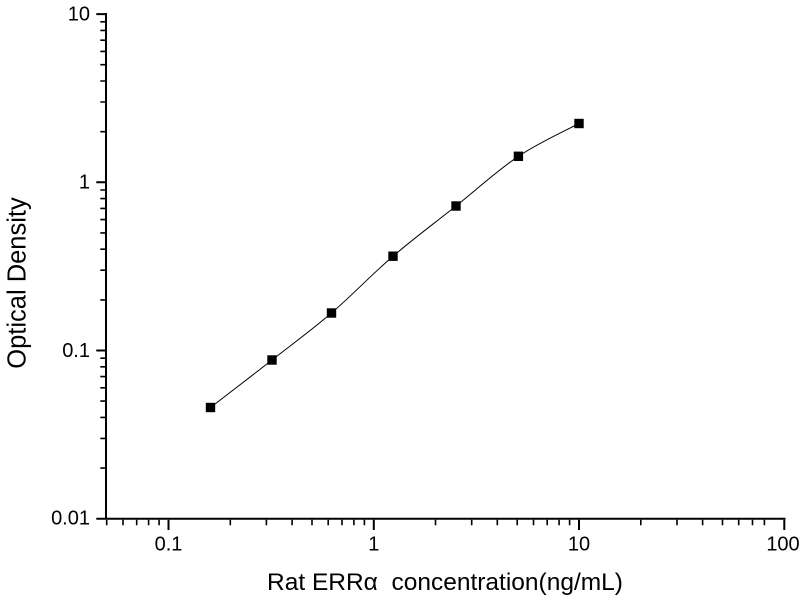  What do you see at coordinates (70, 519) in the screenshot?
I see `svg-text: 0.01` at bounding box center [70, 519].